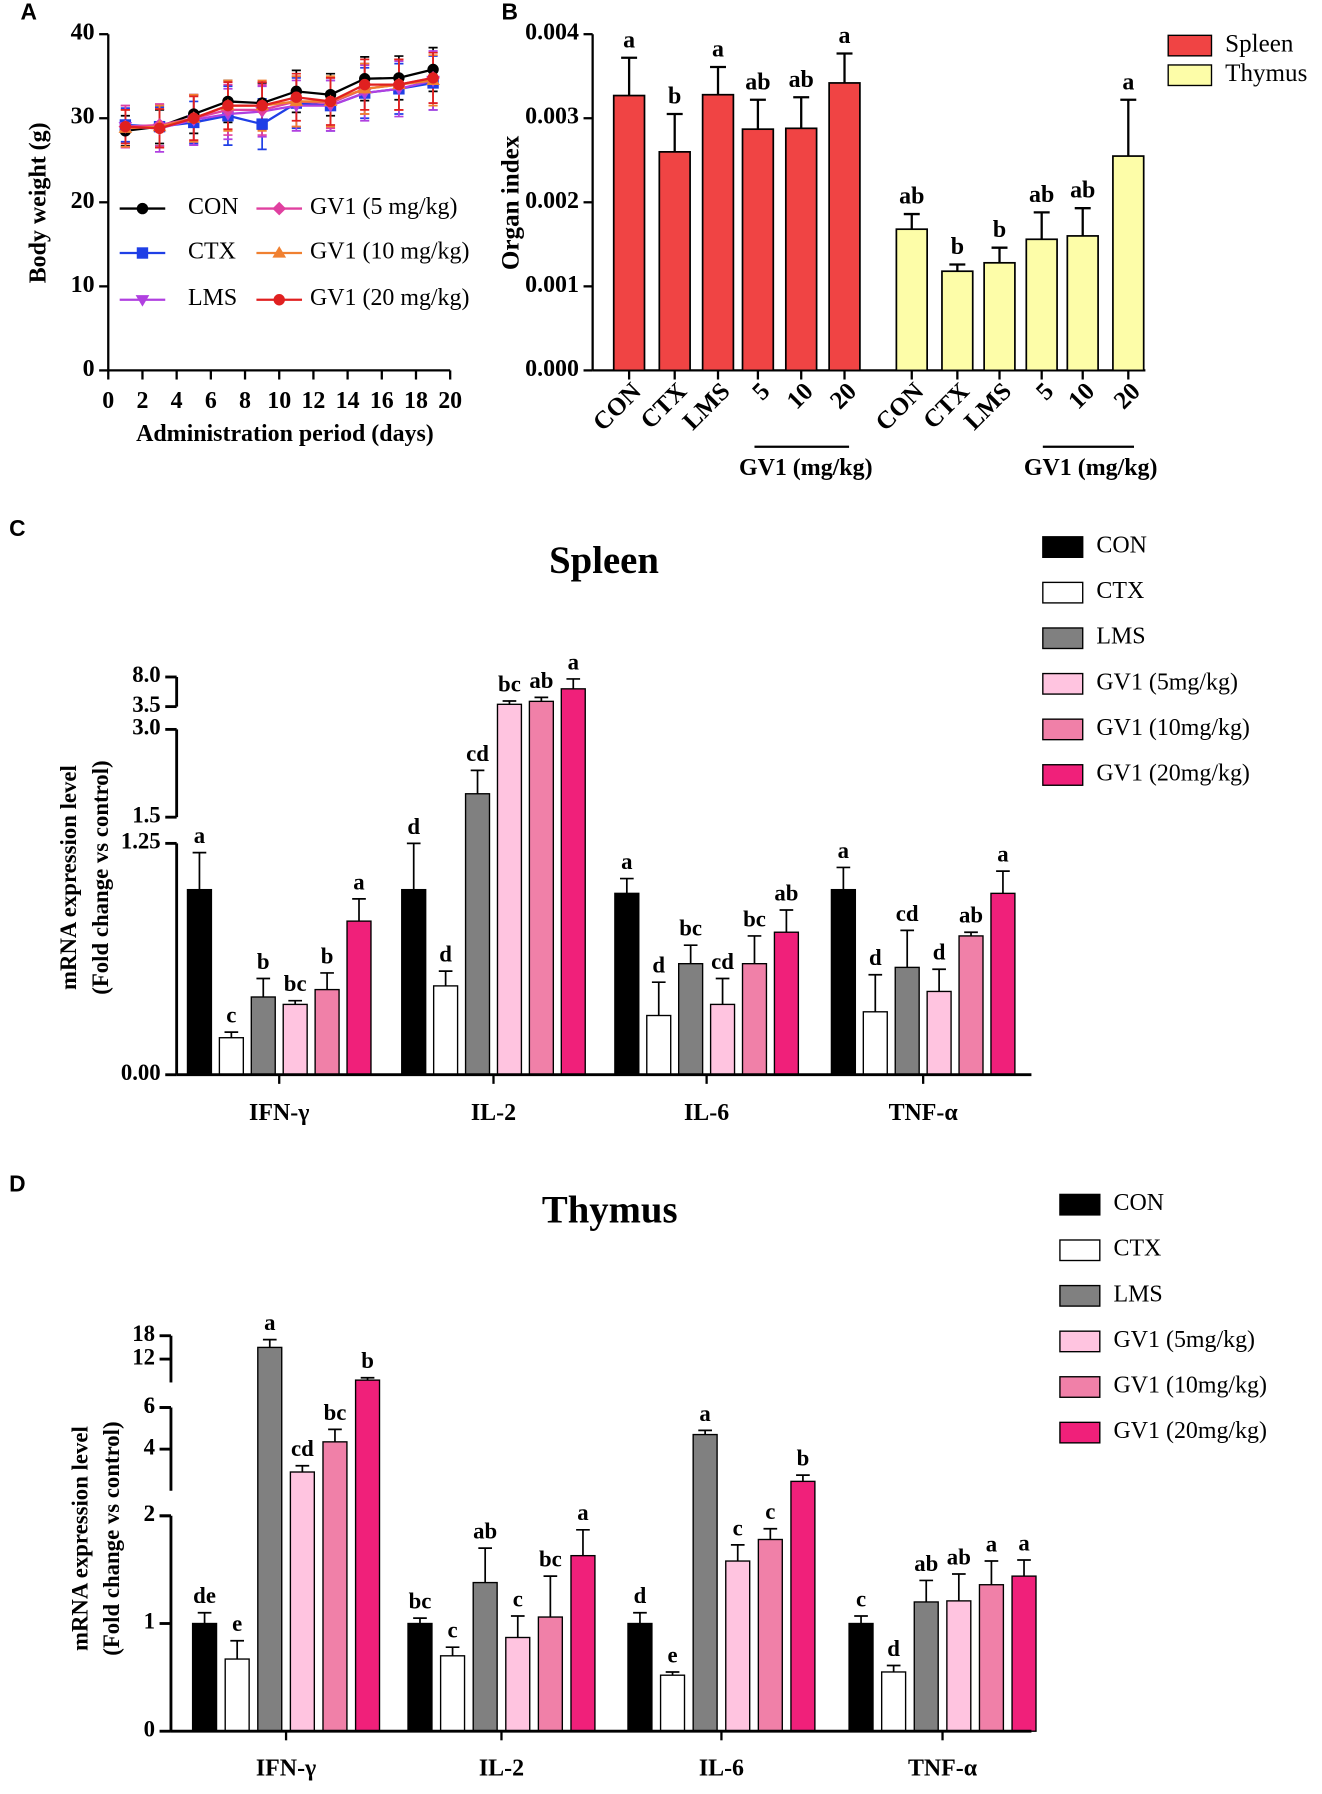  I want to click on y-tick-label: 8.0, so click(146, 674).